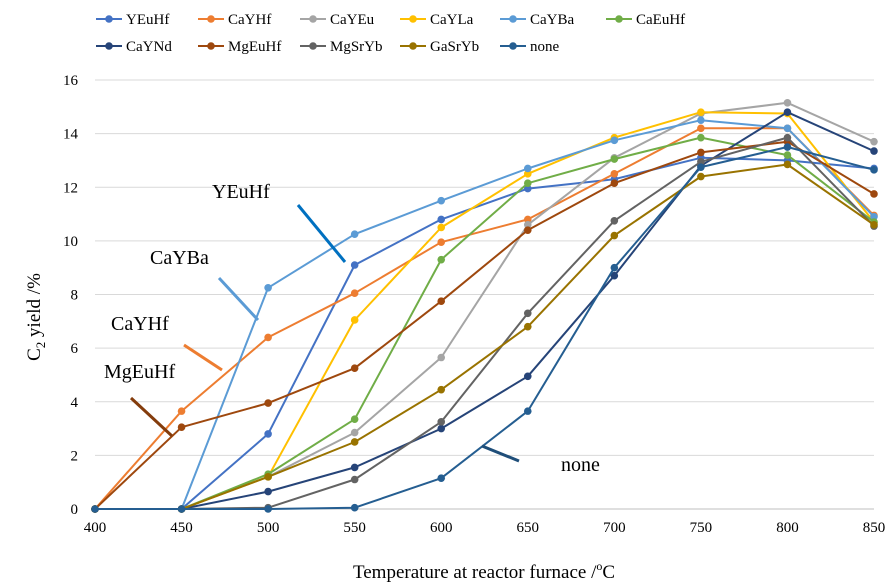  Describe the element at coordinates (179, 258) in the screenshot. I see `annotation-label-cayba: CaYBa` at that location.